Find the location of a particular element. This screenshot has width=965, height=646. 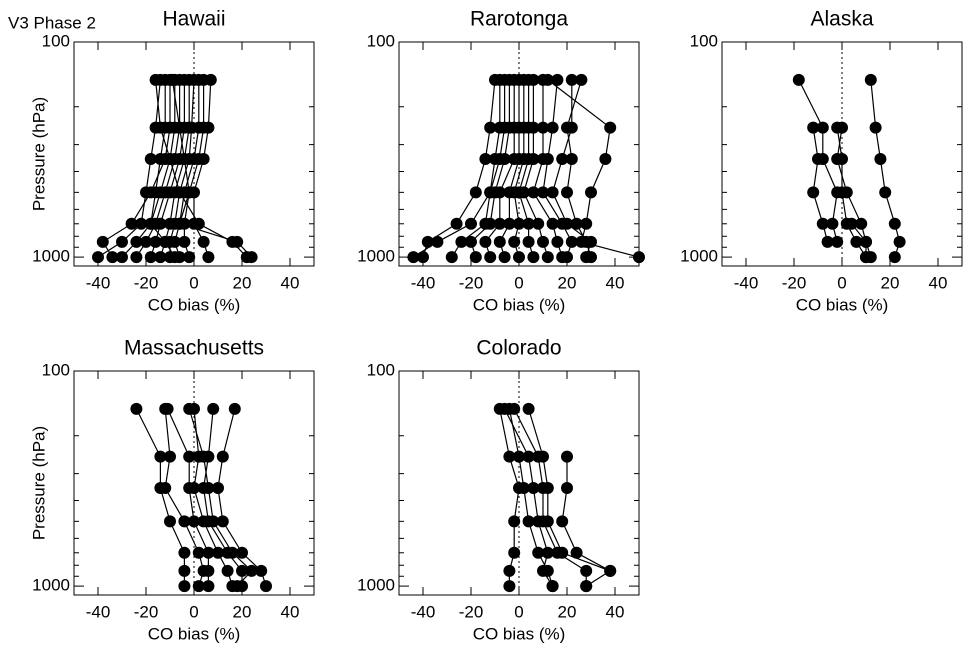

x-tick-label: 40 is located at coordinates (938, 282).